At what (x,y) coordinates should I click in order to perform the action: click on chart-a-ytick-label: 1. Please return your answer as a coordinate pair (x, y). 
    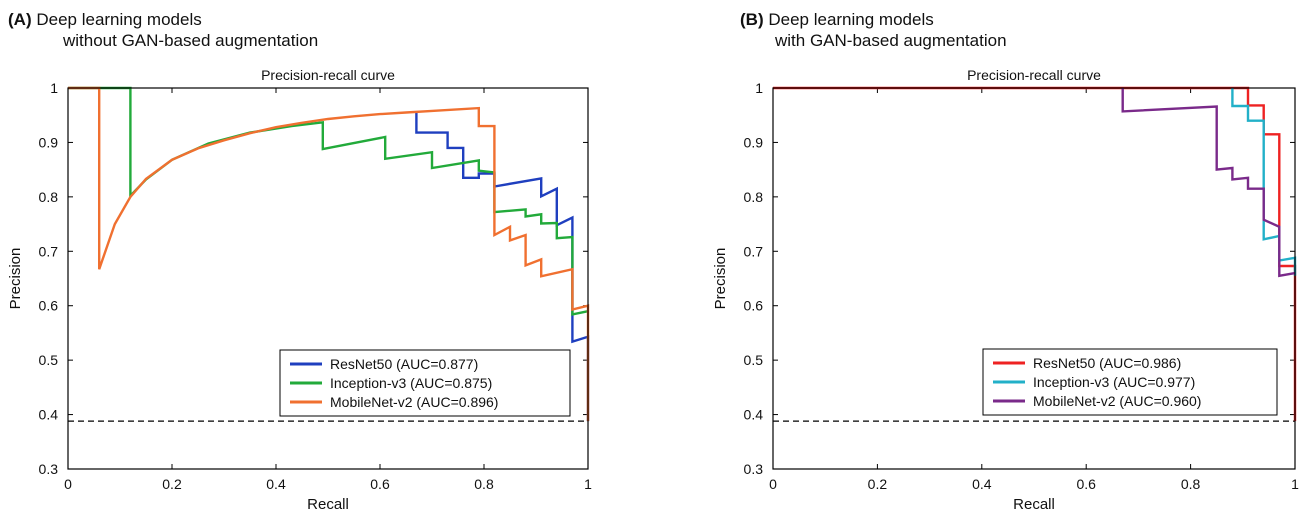
    Looking at the image, I should click on (54, 88).